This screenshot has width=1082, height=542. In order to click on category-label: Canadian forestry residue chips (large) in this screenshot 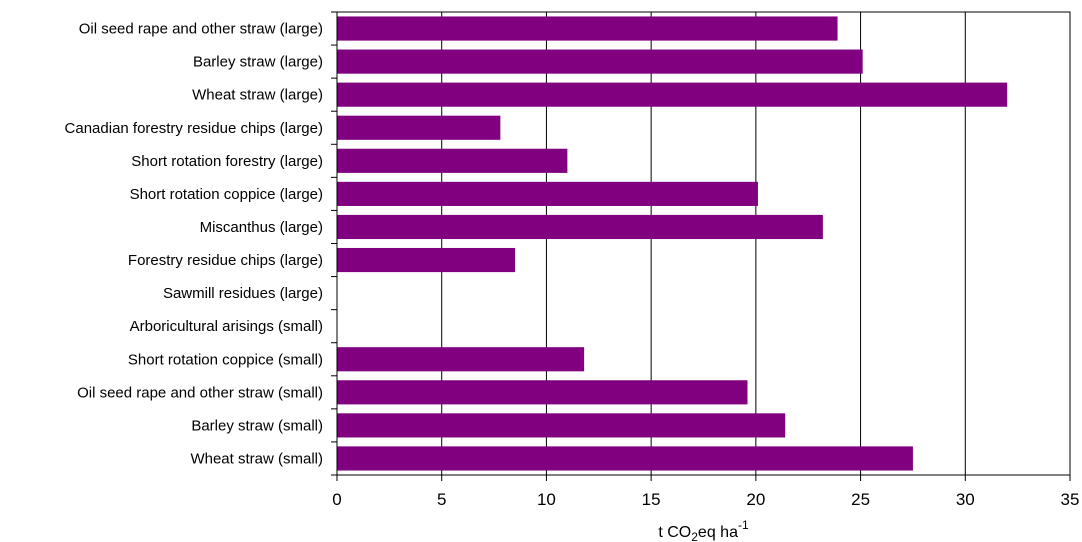, I will do `click(194, 128)`.